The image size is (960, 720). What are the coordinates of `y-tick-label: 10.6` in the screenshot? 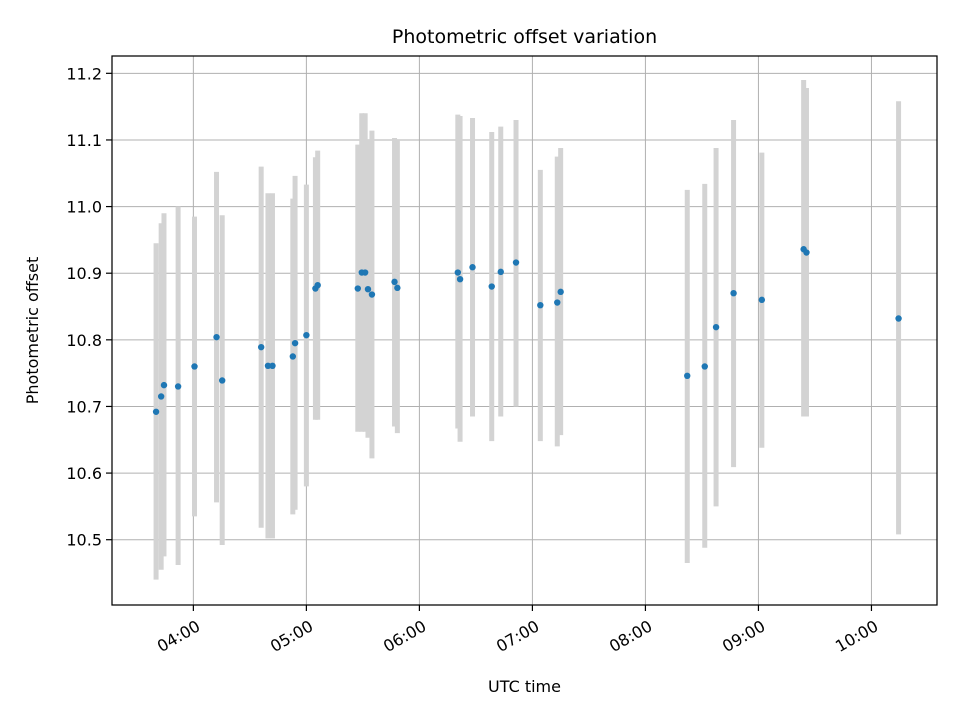 It's located at (84, 473).